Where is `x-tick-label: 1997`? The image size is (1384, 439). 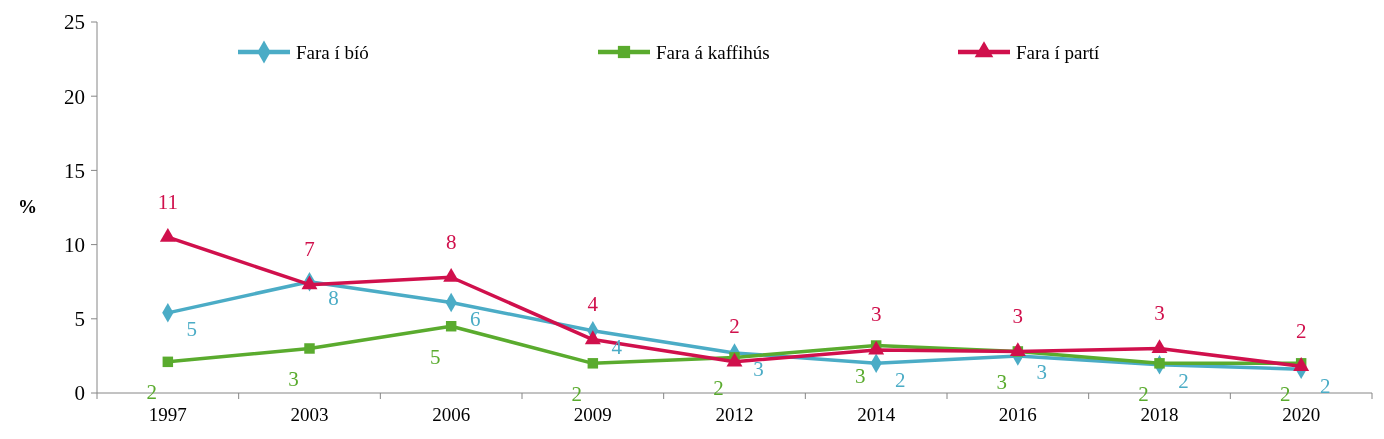
x-tick-label: 1997 is located at coordinates (167, 414).